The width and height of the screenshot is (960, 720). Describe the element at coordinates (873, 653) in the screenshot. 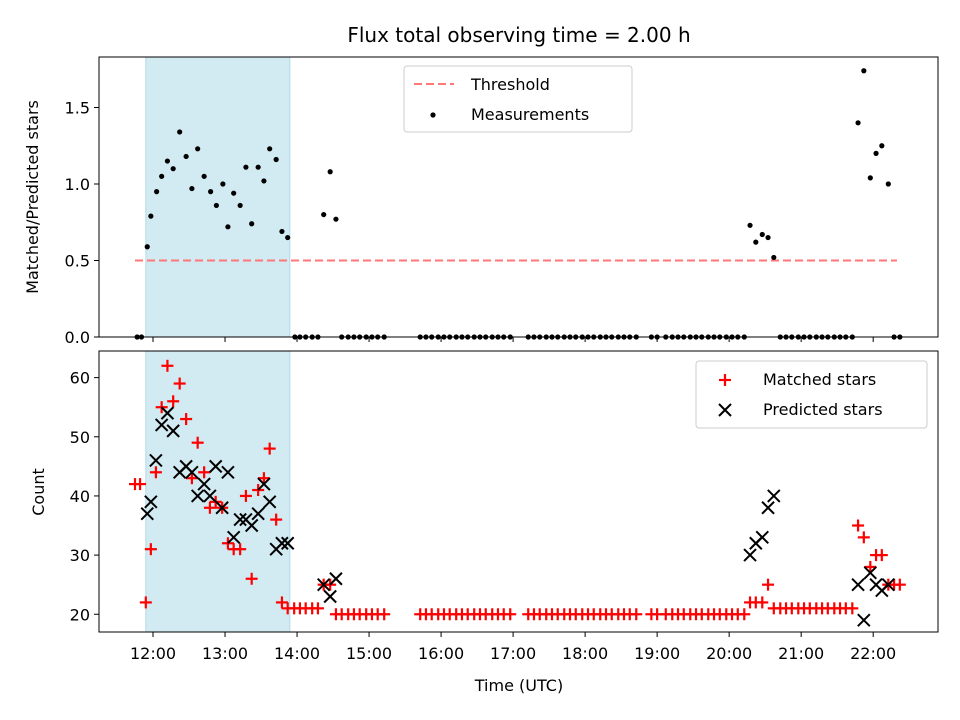

I see `x-tick-label: 22:00` at that location.